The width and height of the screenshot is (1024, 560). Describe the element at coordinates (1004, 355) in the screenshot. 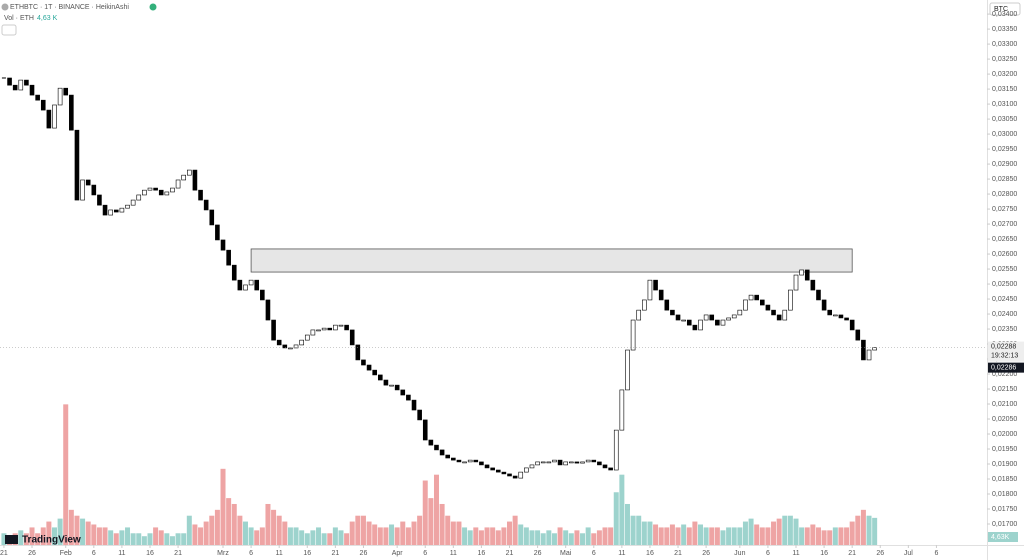

I see `countdown: 19:32:13` at that location.